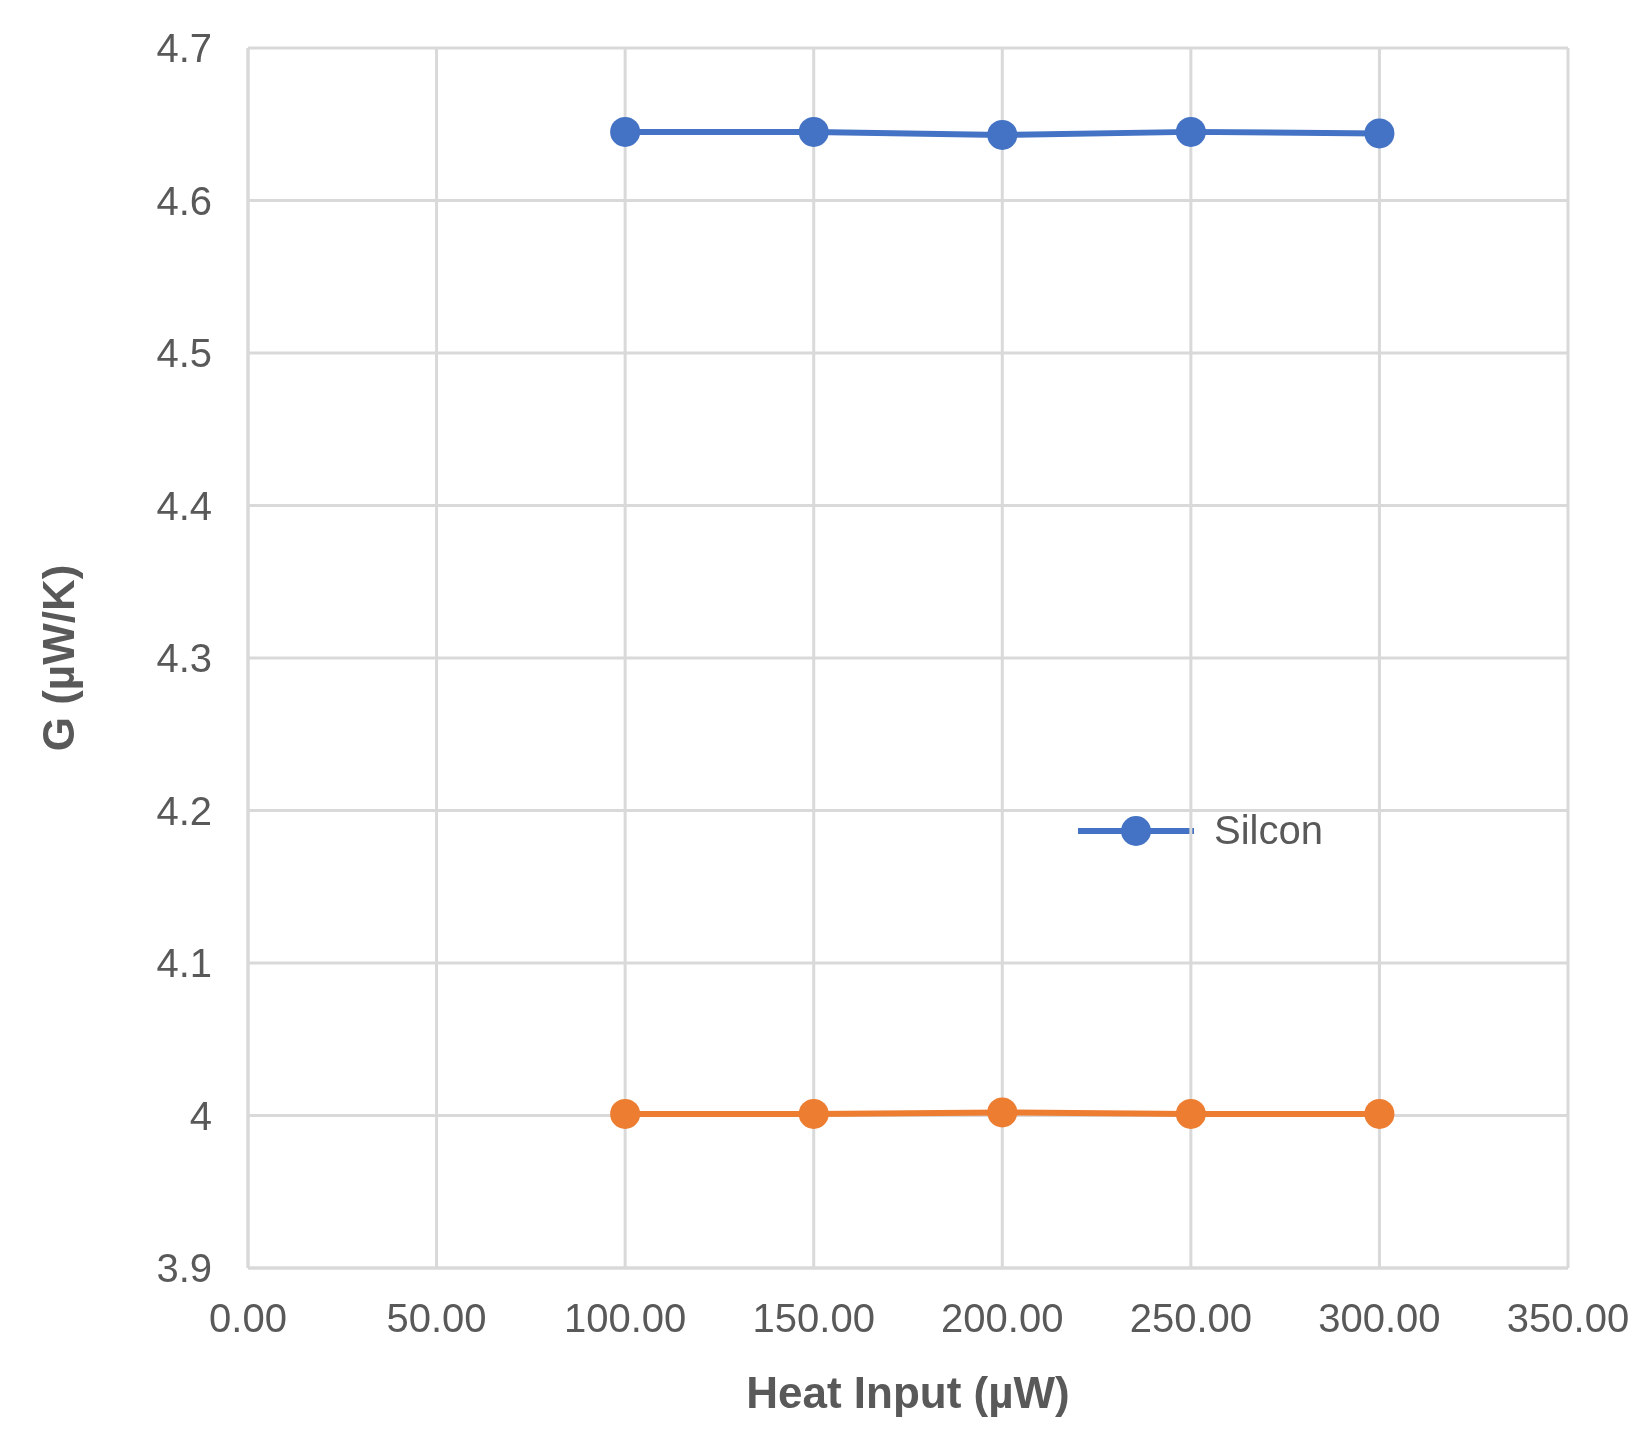 Image resolution: width=1646 pixels, height=1446 pixels. Describe the element at coordinates (1379, 1318) in the screenshot. I see `x-tick-label: 300.00` at that location.